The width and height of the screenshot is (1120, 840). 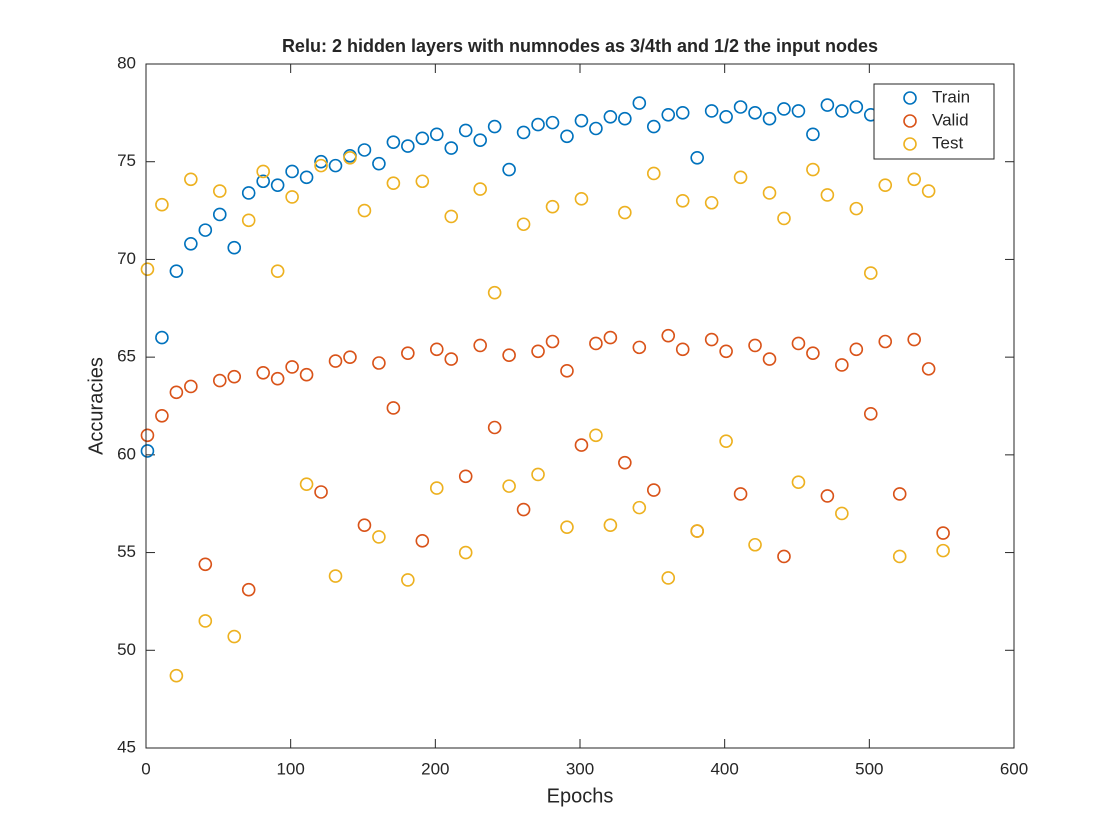 What do you see at coordinates (950, 119) in the screenshot?
I see `legend-label: Valid` at bounding box center [950, 119].